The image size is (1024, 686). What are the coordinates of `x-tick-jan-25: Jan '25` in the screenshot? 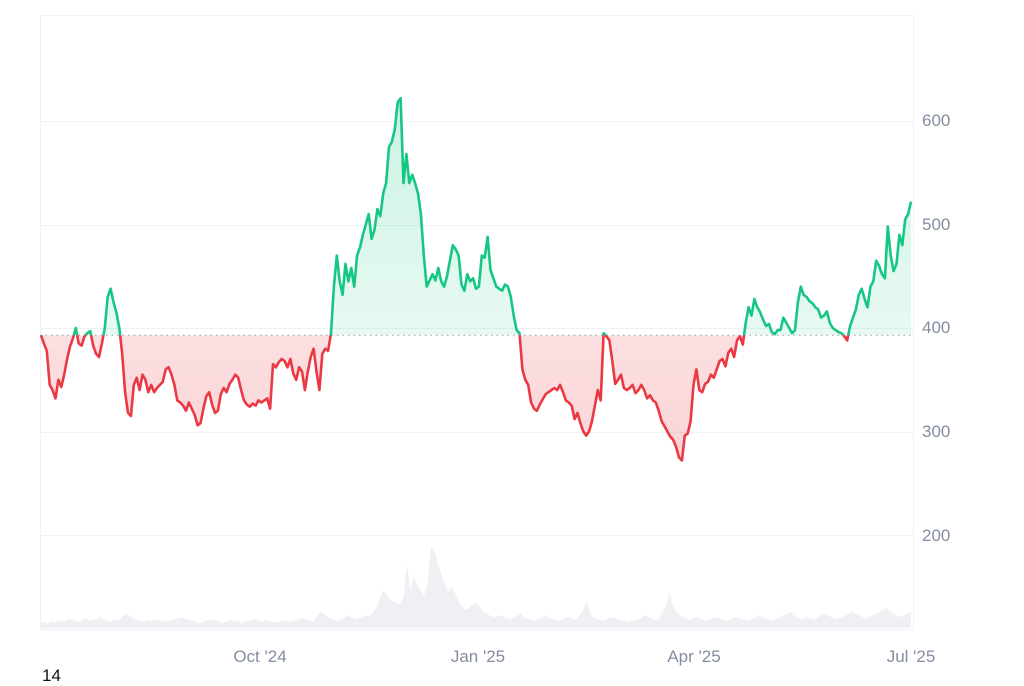 It's located at (478, 656).